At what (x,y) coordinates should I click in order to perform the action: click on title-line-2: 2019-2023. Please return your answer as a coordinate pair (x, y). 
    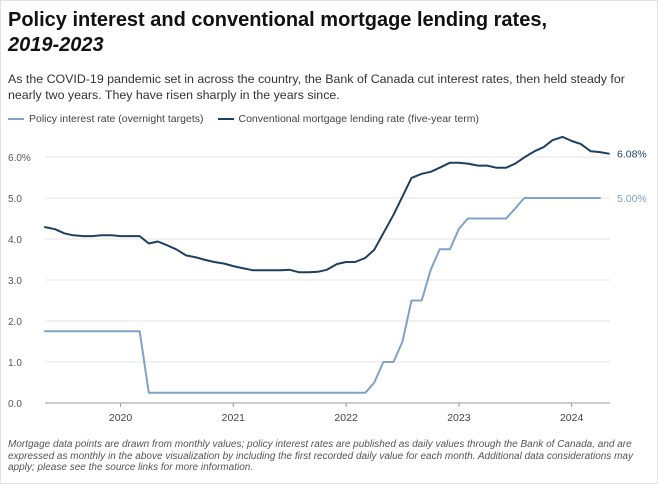
    Looking at the image, I should click on (56, 45).